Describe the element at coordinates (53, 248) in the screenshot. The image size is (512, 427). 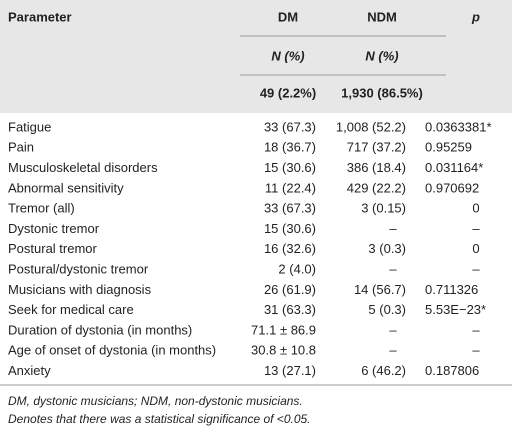
I see `row-label: Postural tremor` at that location.